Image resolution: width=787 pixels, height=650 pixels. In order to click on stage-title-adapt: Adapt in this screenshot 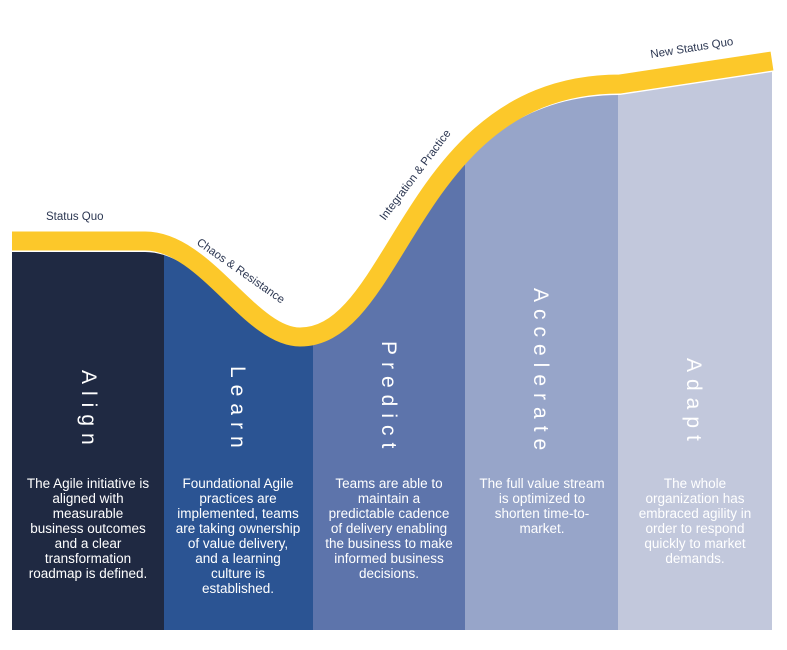, I will do `click(693, 403)`.